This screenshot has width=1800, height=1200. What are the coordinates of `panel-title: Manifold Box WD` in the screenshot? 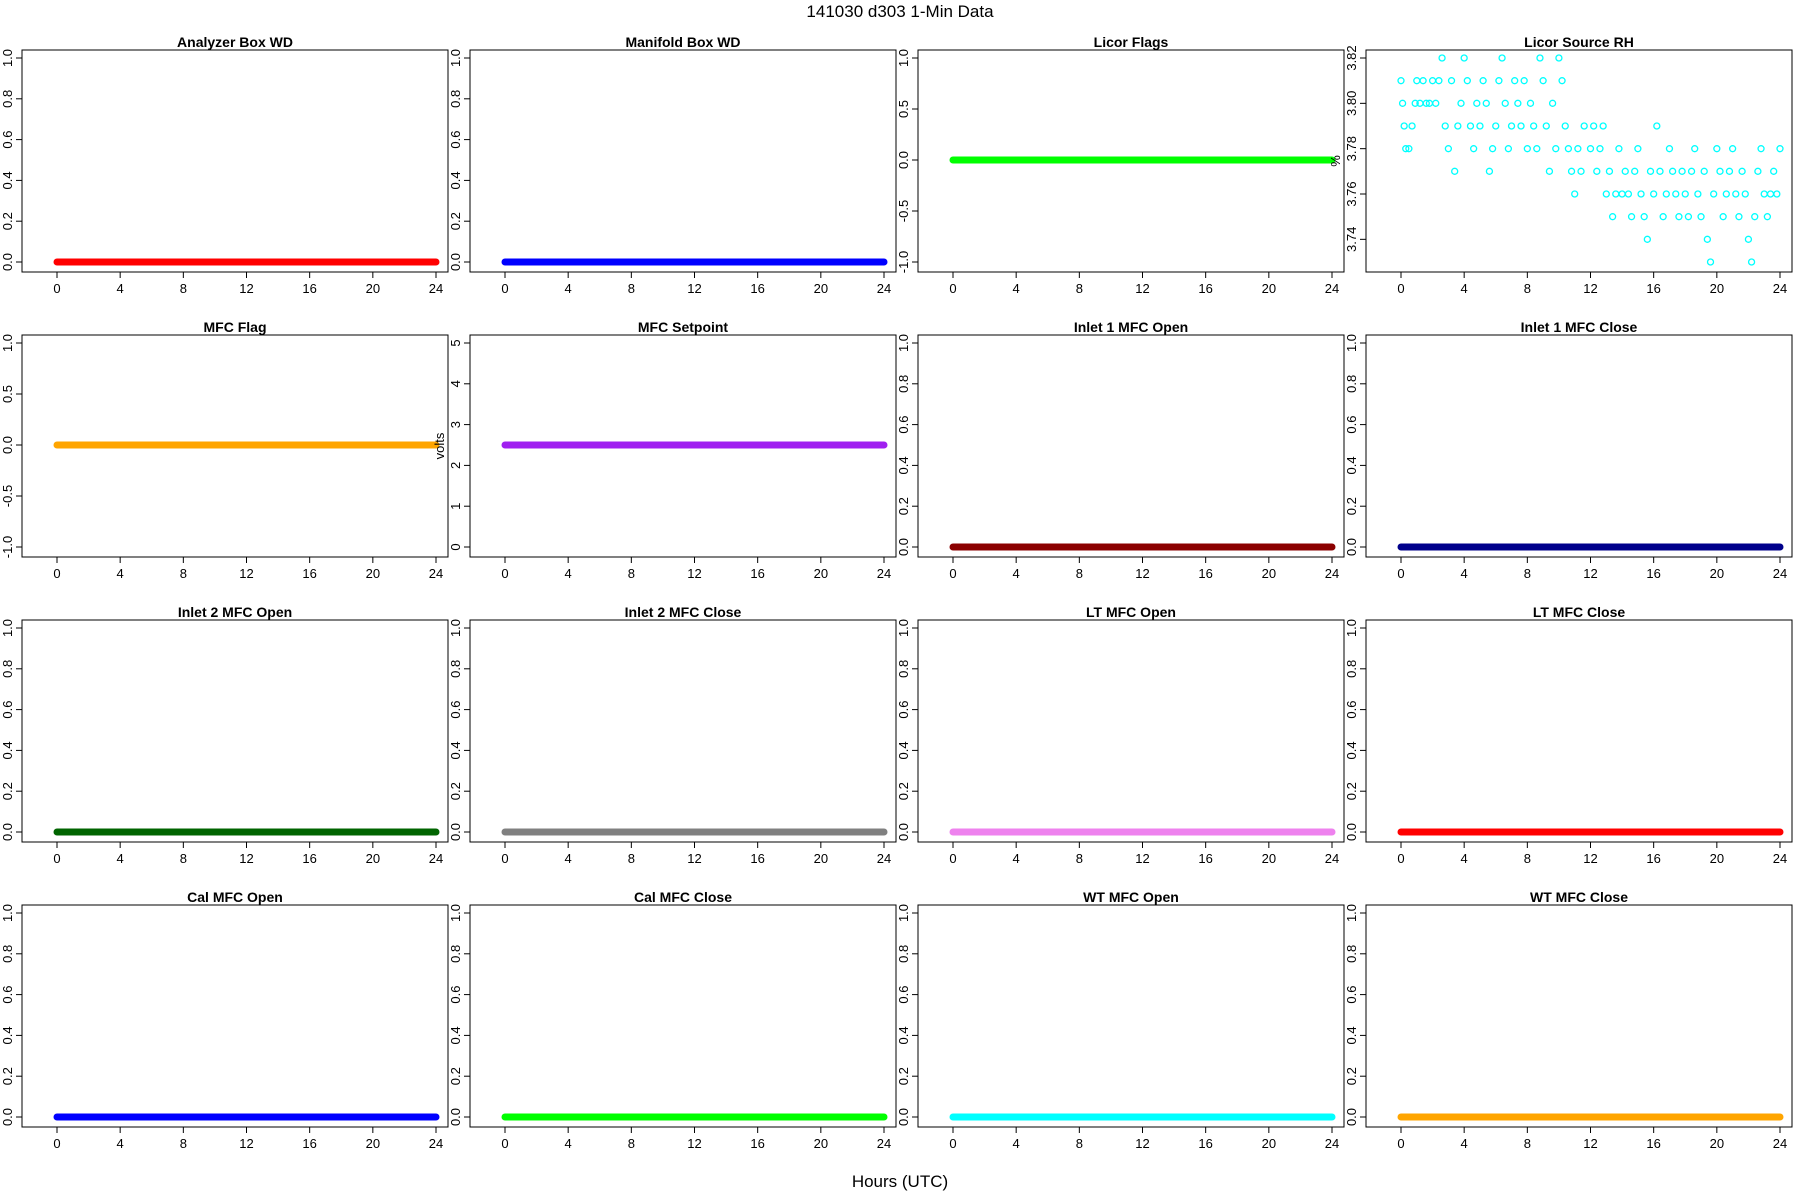 It's located at (682, 42).